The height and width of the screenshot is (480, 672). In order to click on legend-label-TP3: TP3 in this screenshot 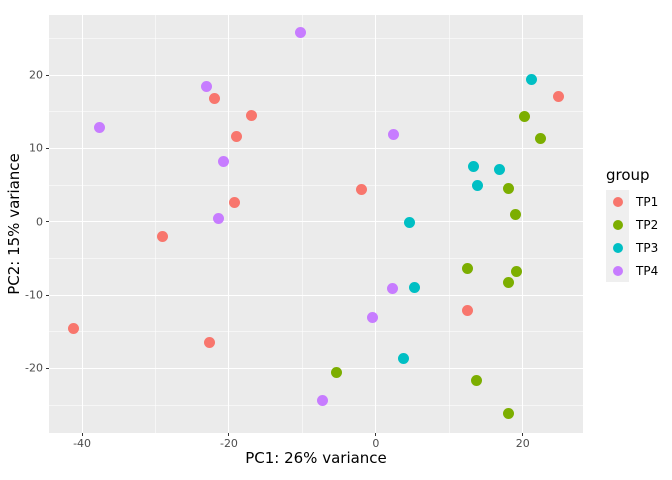, I will do `click(647, 247)`.